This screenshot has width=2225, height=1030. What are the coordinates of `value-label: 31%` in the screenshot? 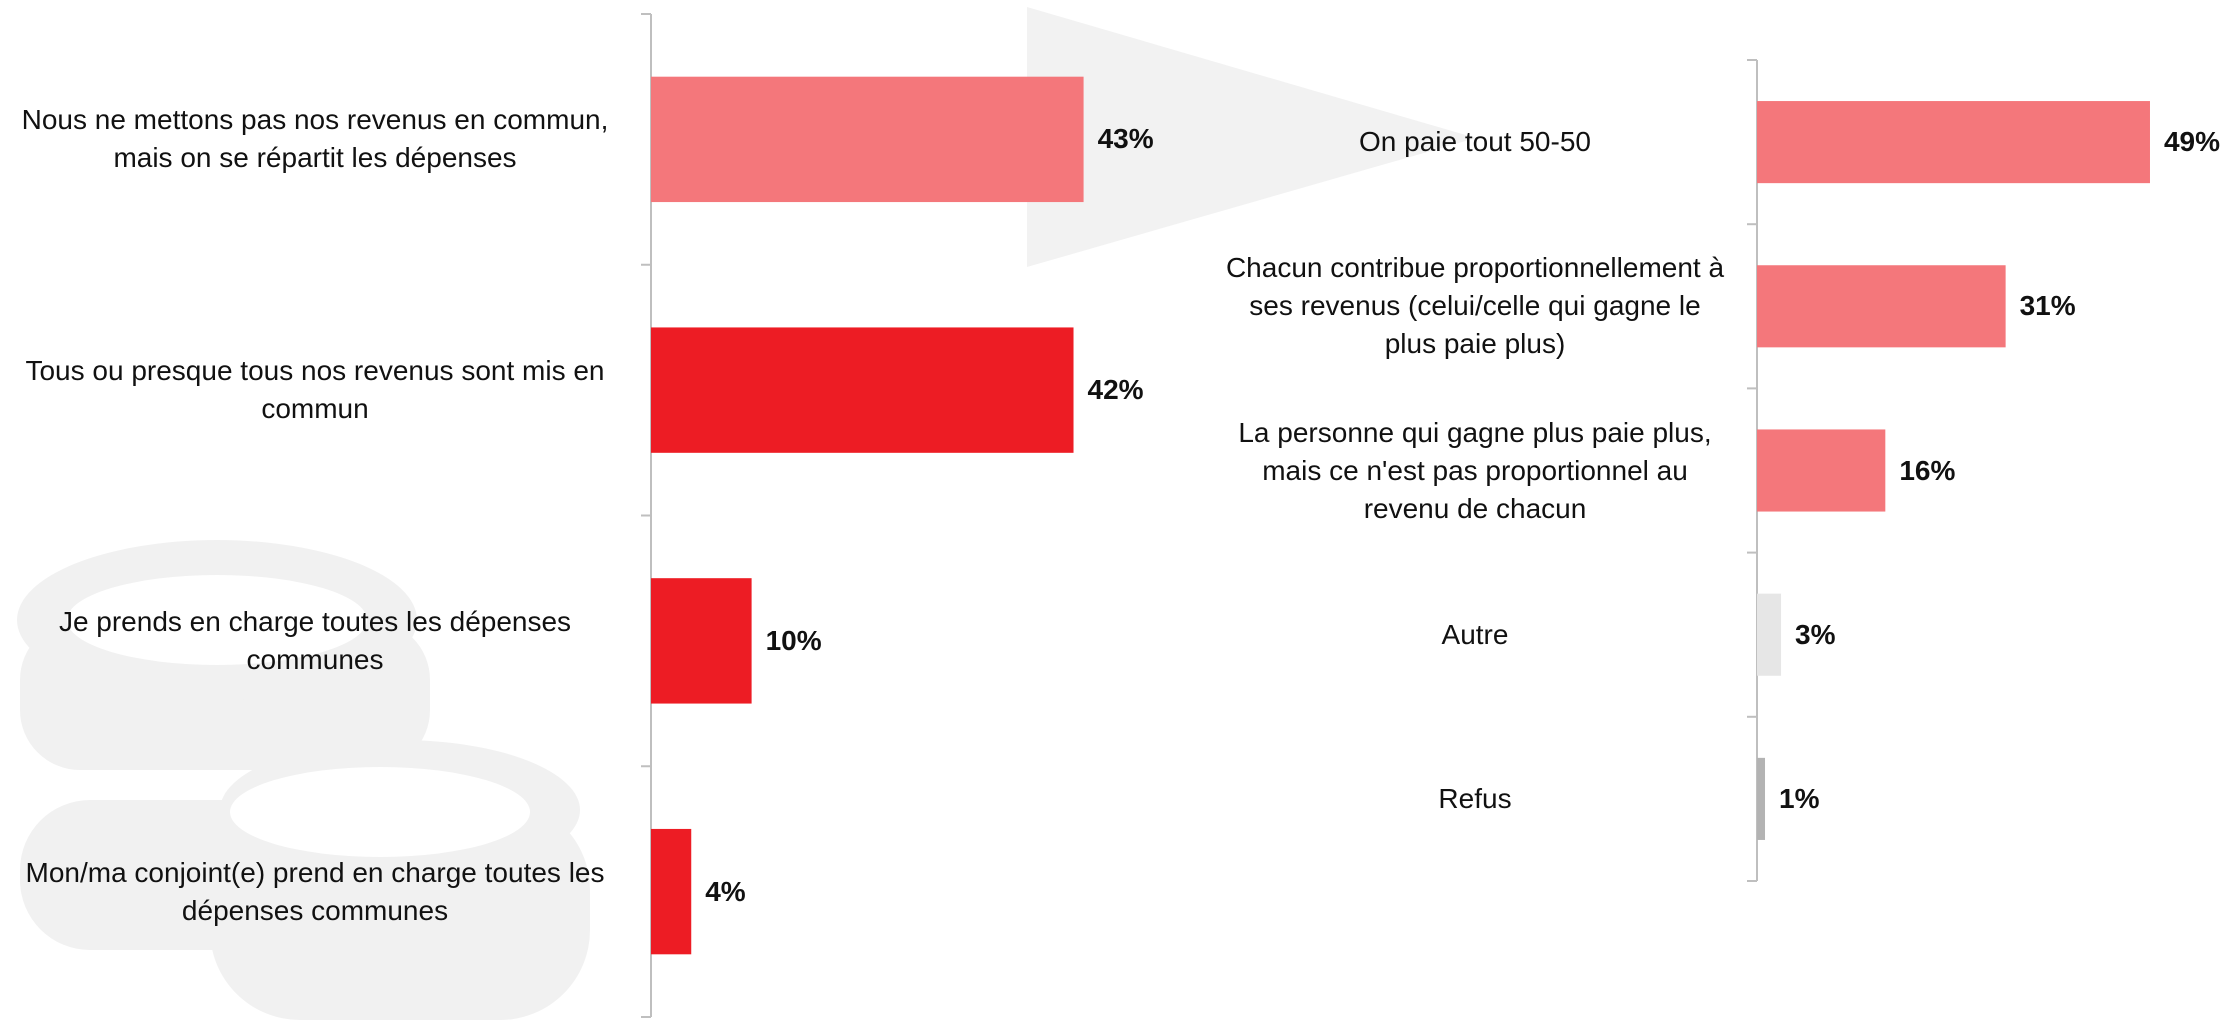 It's located at (2047, 306).